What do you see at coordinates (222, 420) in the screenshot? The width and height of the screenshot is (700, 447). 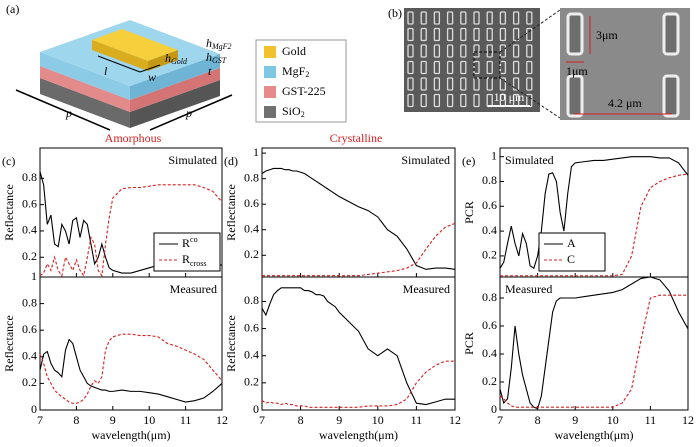 I see `x-tick-label: 12` at bounding box center [222, 420].